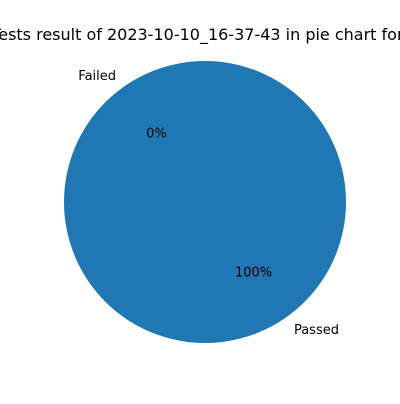 This screenshot has height=404, width=400. Describe the element at coordinates (156, 134) in the screenshot. I see `percent-label-failed: 0%` at that location.